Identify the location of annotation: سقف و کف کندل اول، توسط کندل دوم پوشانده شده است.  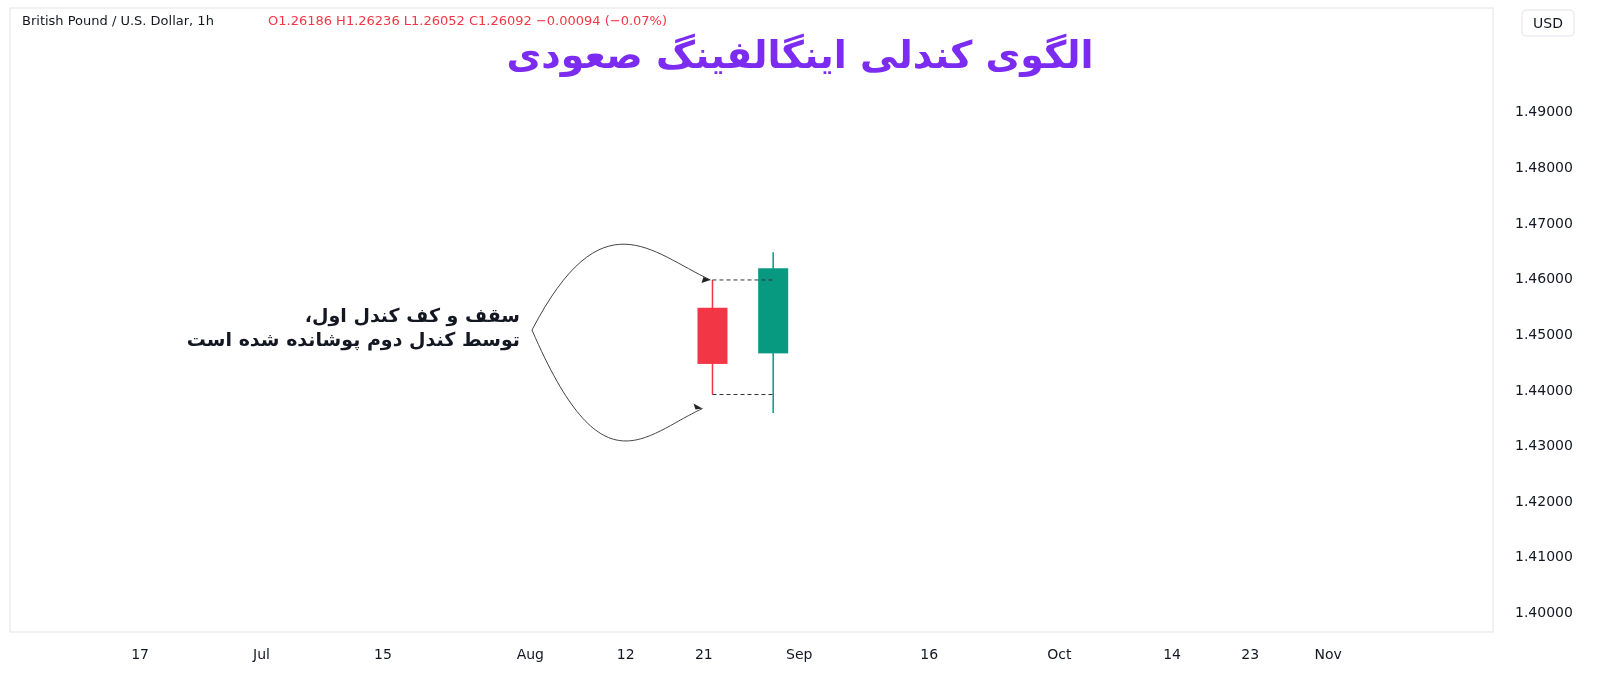
(353, 327).